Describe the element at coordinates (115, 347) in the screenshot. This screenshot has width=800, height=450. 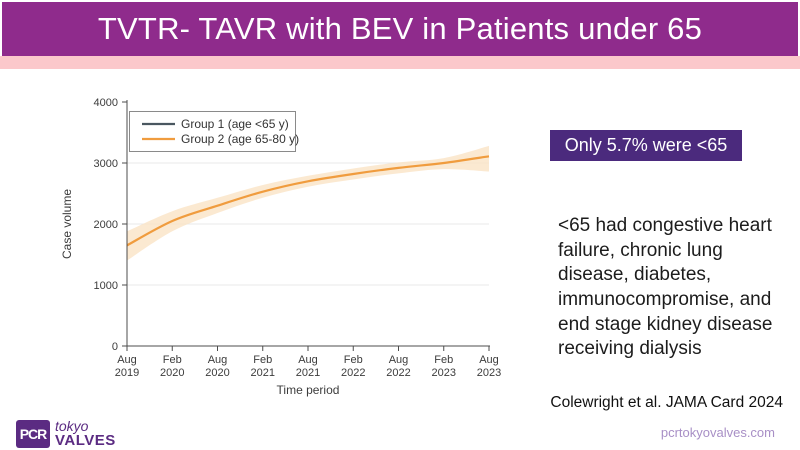
I see `y-tick-label: 0` at that location.